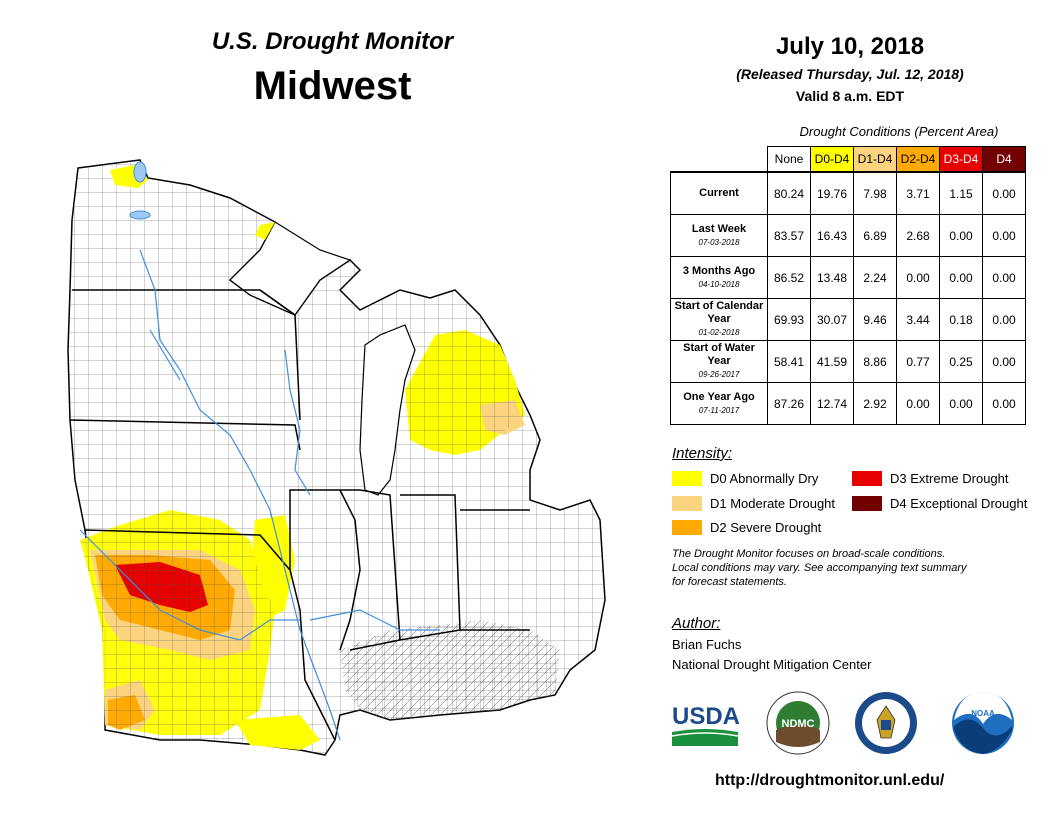  What do you see at coordinates (875, 319) in the screenshot?
I see `table-cell: 9.46` at bounding box center [875, 319].